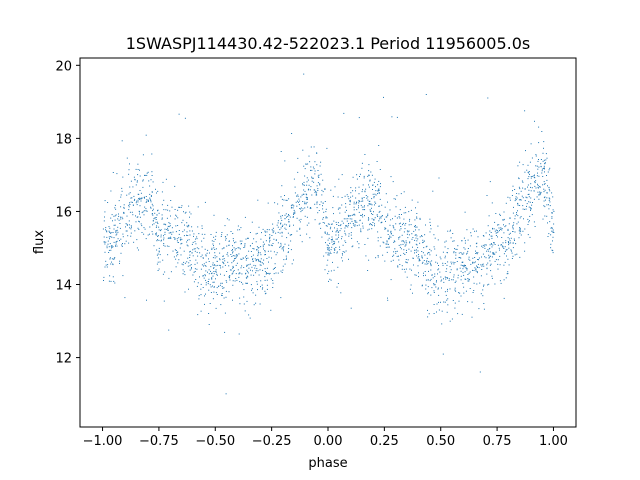  What do you see at coordinates (63, 66) in the screenshot?
I see `y-tick-label: 20` at bounding box center [63, 66].